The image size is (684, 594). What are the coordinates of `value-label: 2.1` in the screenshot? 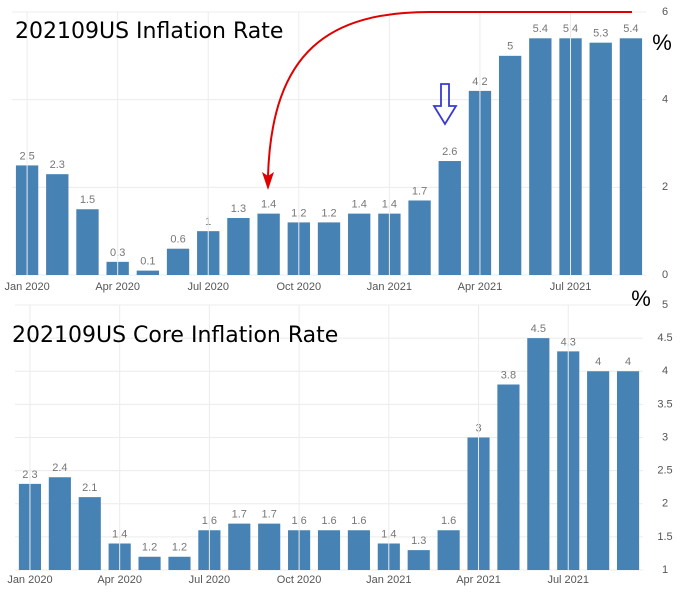 It's located at (89, 488).